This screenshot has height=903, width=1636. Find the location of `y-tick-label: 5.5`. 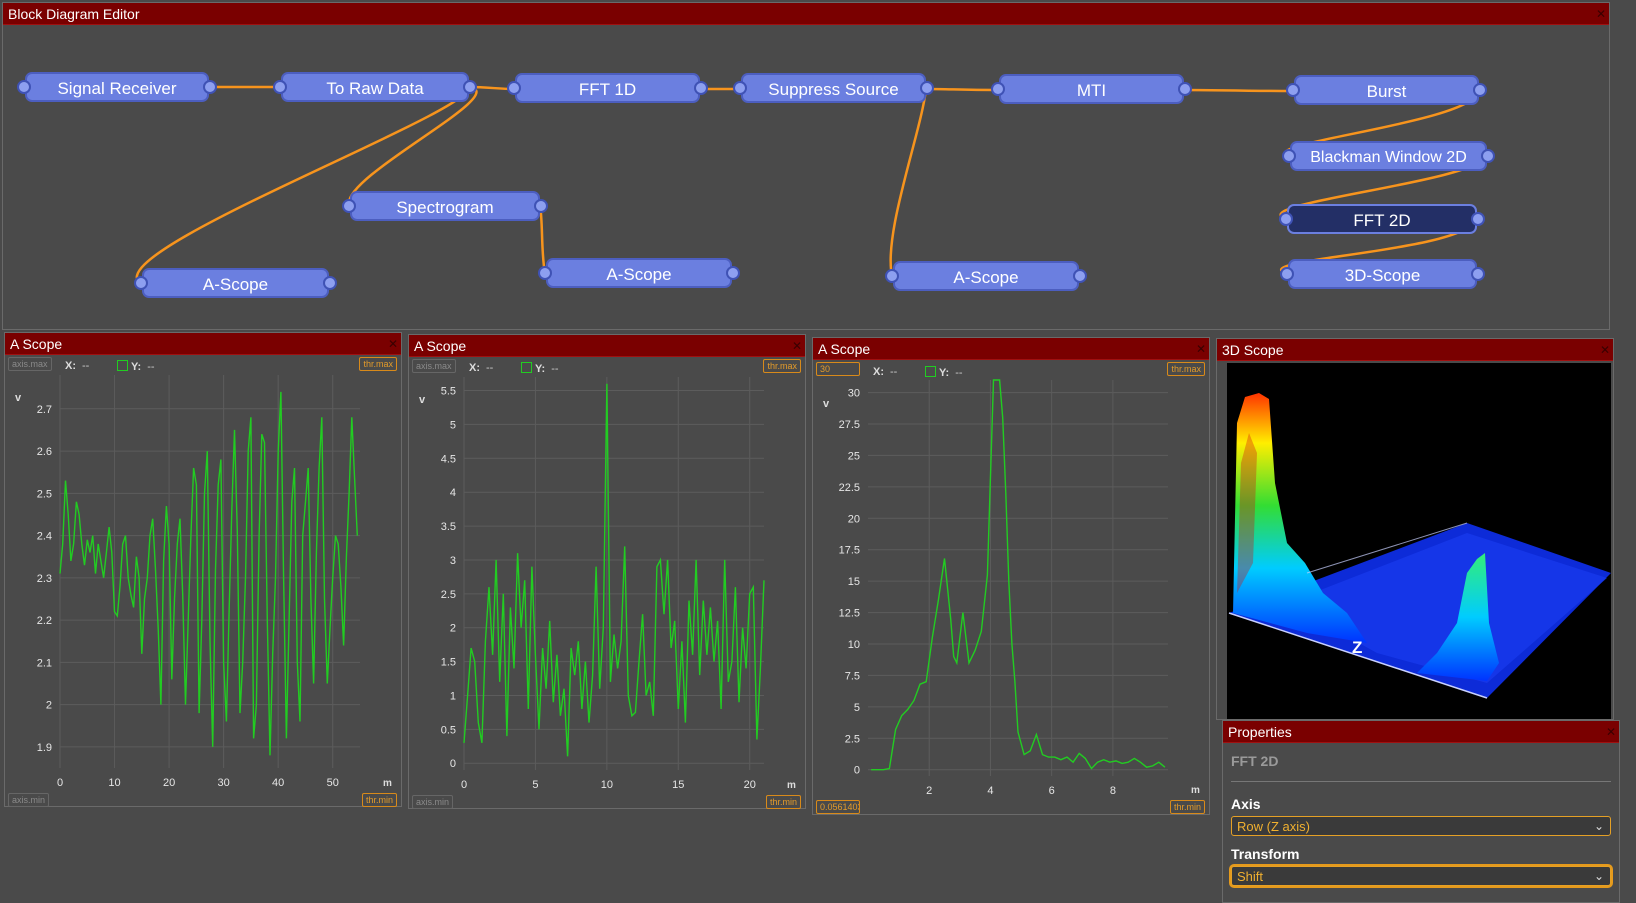

y-tick-label: 5.5 is located at coordinates (448, 392).